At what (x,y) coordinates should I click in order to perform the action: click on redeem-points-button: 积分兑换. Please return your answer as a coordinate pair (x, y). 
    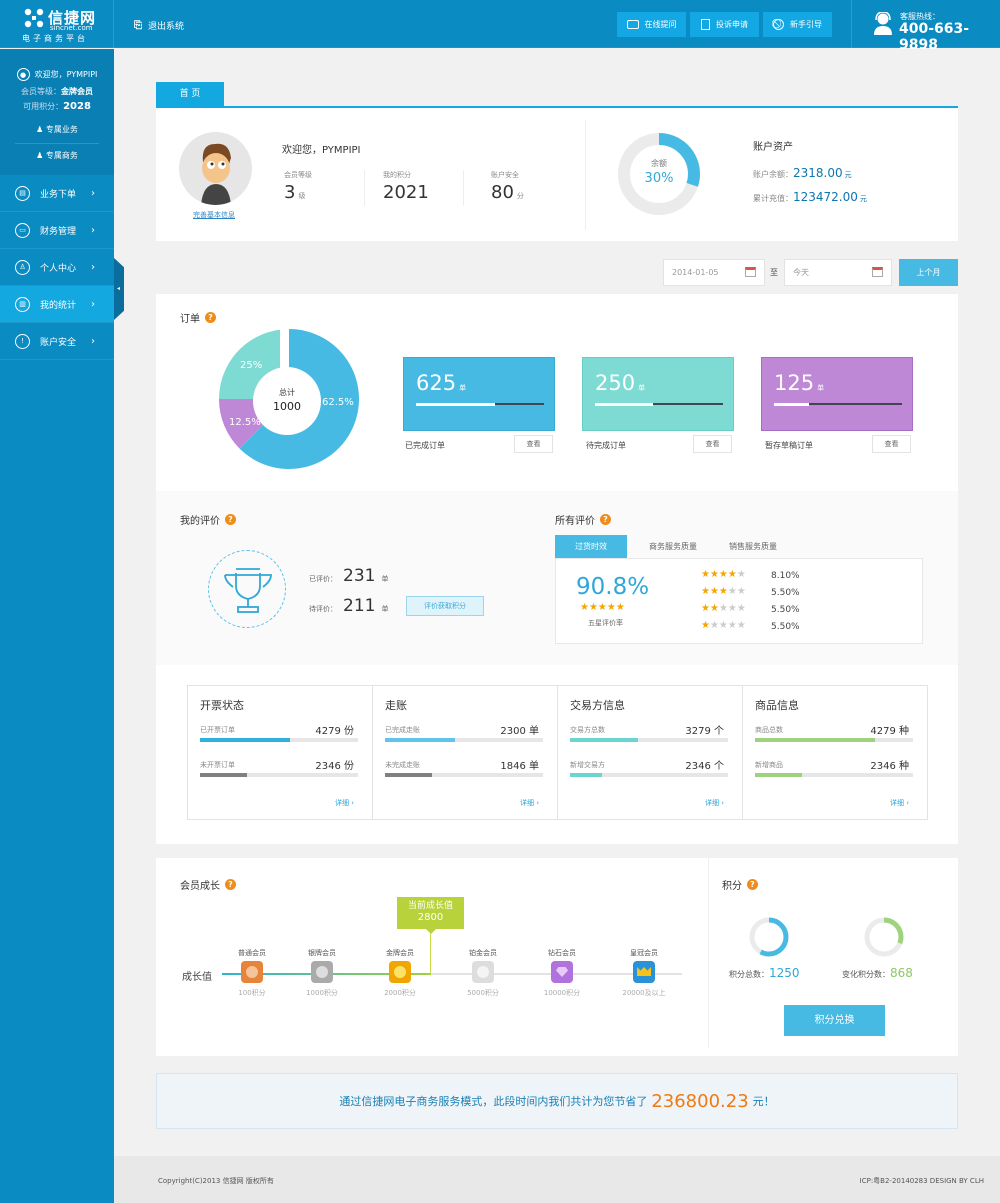
    Looking at the image, I should click on (834, 1020).